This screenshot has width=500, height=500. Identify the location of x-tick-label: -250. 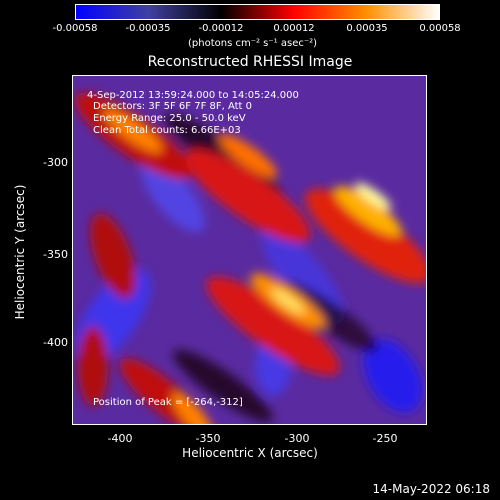
(385, 438).